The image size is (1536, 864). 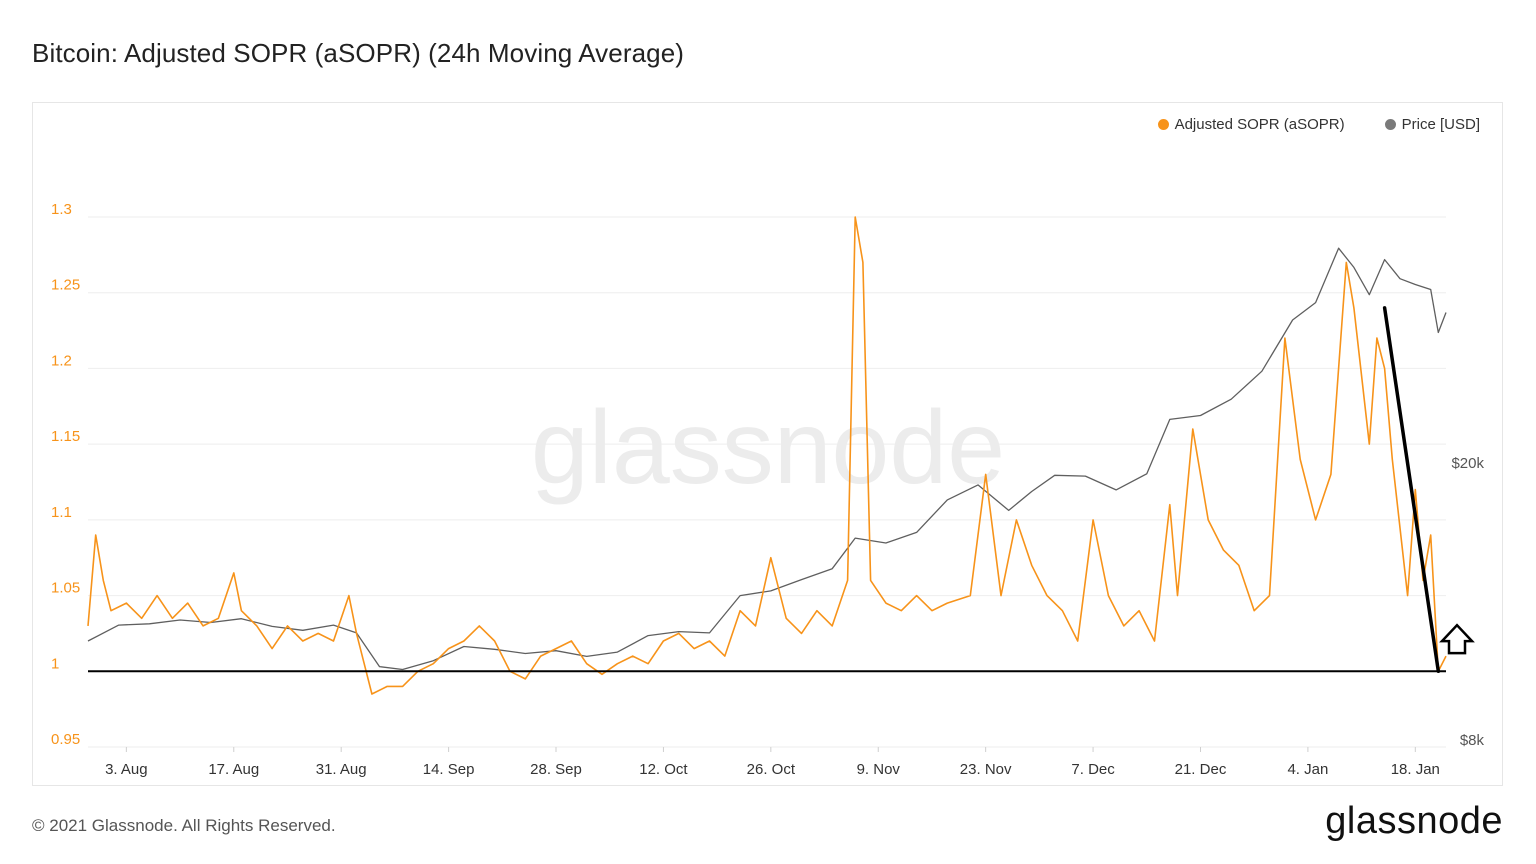 I want to click on x-tick-label: 3. Aug, so click(x=126, y=769).